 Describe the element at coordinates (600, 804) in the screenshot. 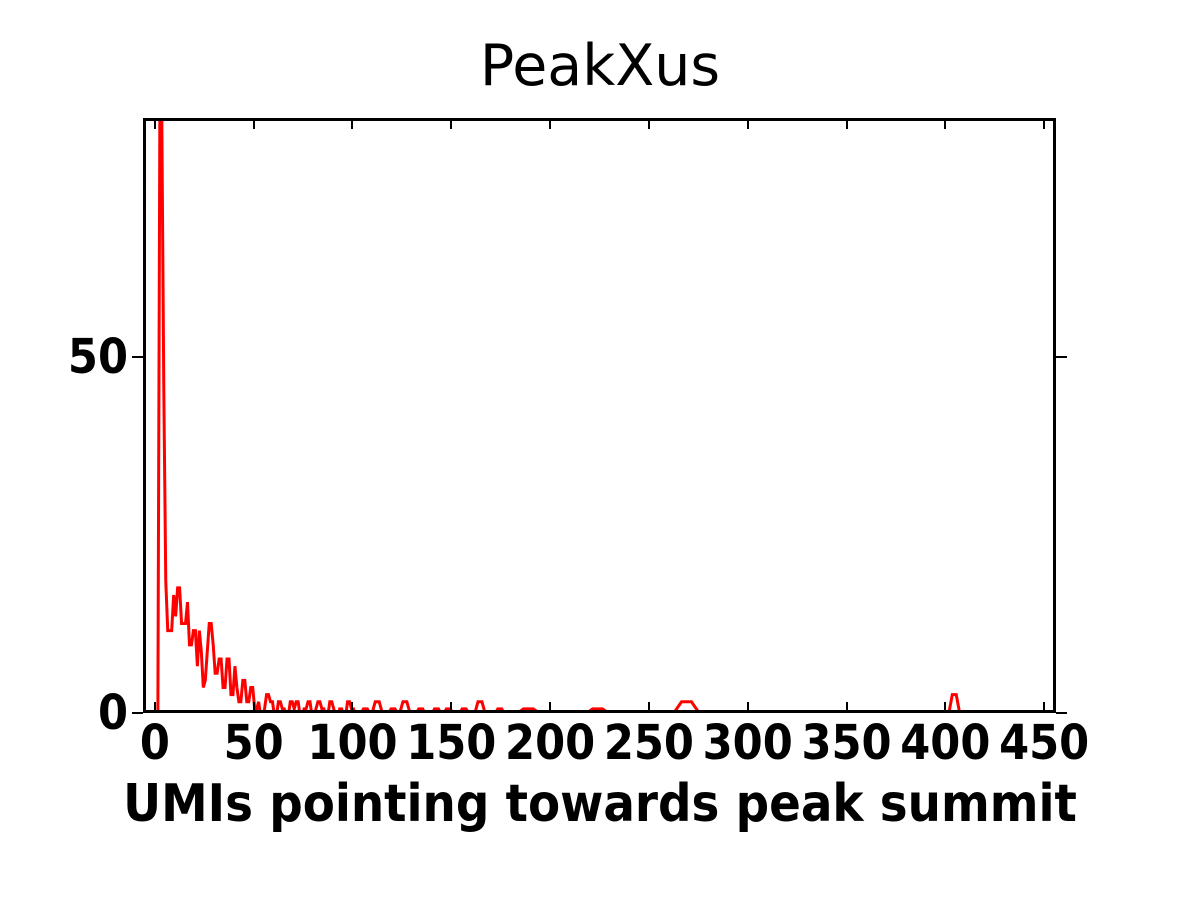

I see `x-axis-label: UMIs pointing towards peak summit` at that location.